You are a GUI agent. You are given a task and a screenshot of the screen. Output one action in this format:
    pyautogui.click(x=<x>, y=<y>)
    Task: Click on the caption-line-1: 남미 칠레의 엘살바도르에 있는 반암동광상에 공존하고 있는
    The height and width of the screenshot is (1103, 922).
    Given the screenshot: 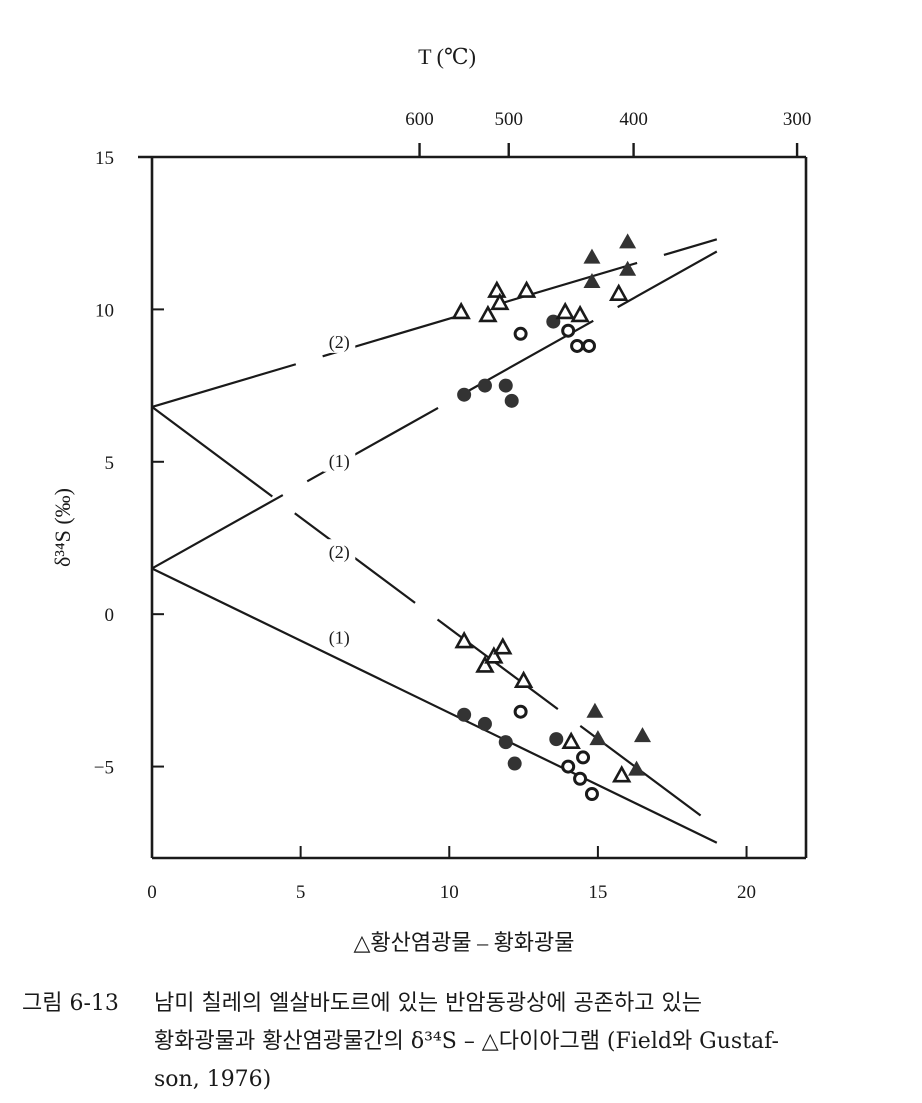 What is the action you would take?
    pyautogui.click(x=428, y=1003)
    